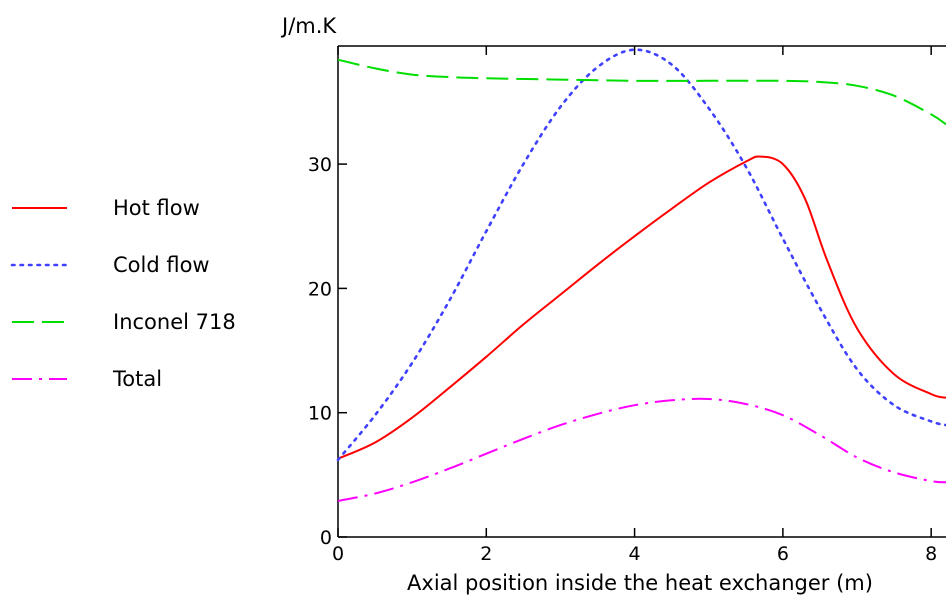 This screenshot has height=596, width=946. Describe the element at coordinates (320, 289) in the screenshot. I see `y-tick-label: 20` at that location.